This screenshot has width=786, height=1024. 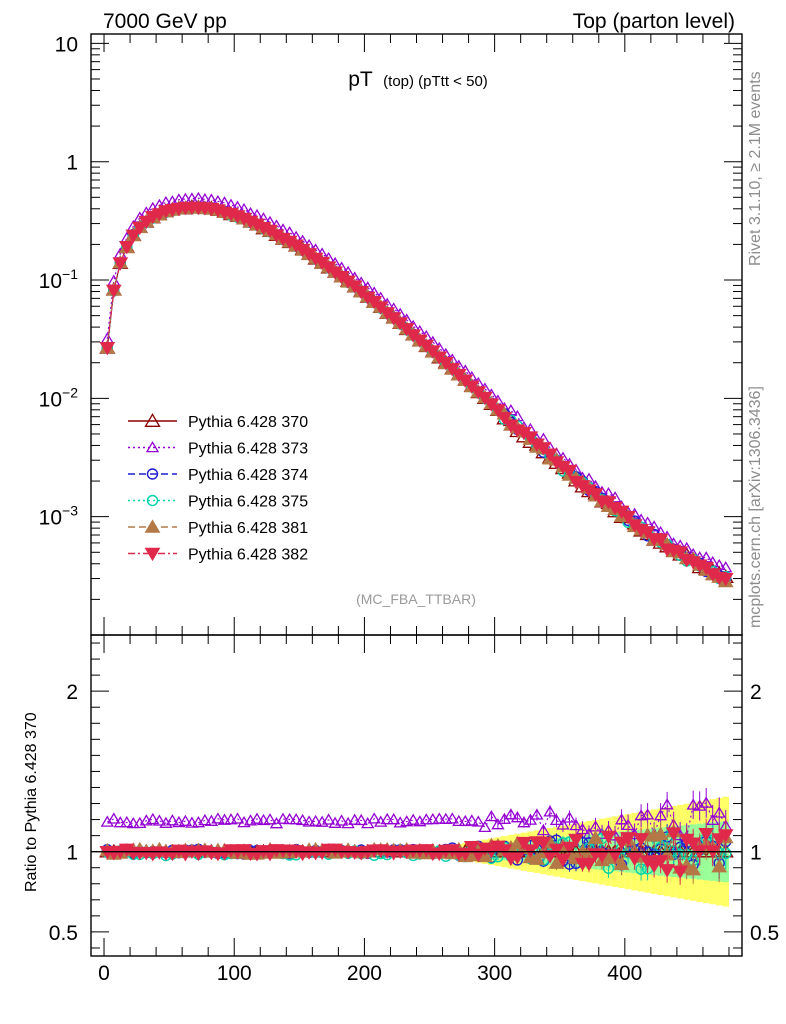 What do you see at coordinates (248, 555) in the screenshot?
I see `legend-label-5: Pythia 6.428 382` at bounding box center [248, 555].